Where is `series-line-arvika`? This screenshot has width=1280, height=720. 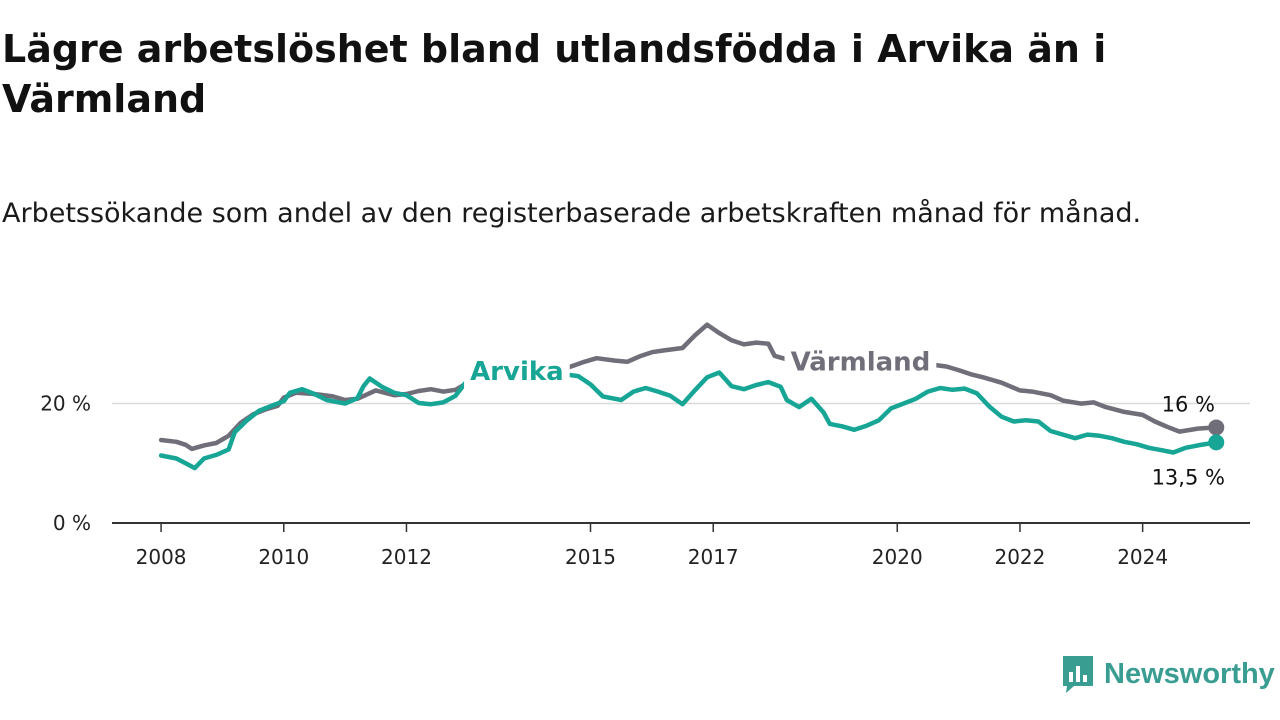
series-line-arvika is located at coordinates (688, 420).